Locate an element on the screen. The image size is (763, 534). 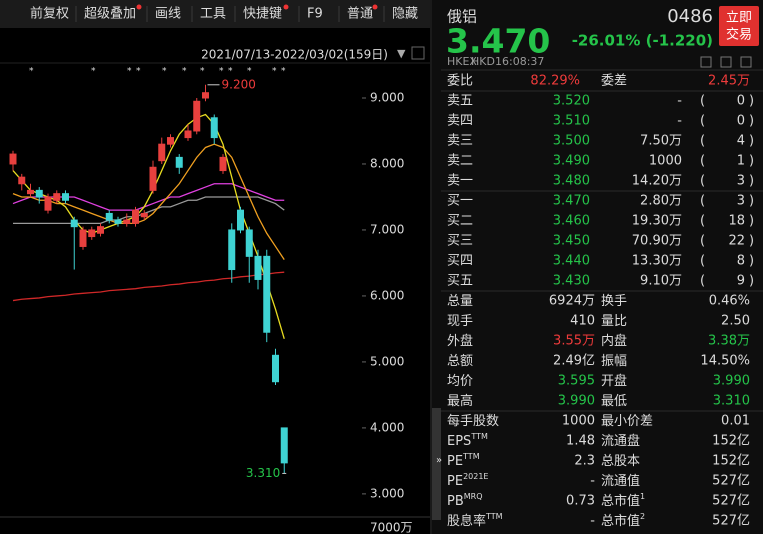
field-label-text: 振幅 is located at coordinates (614, 361).